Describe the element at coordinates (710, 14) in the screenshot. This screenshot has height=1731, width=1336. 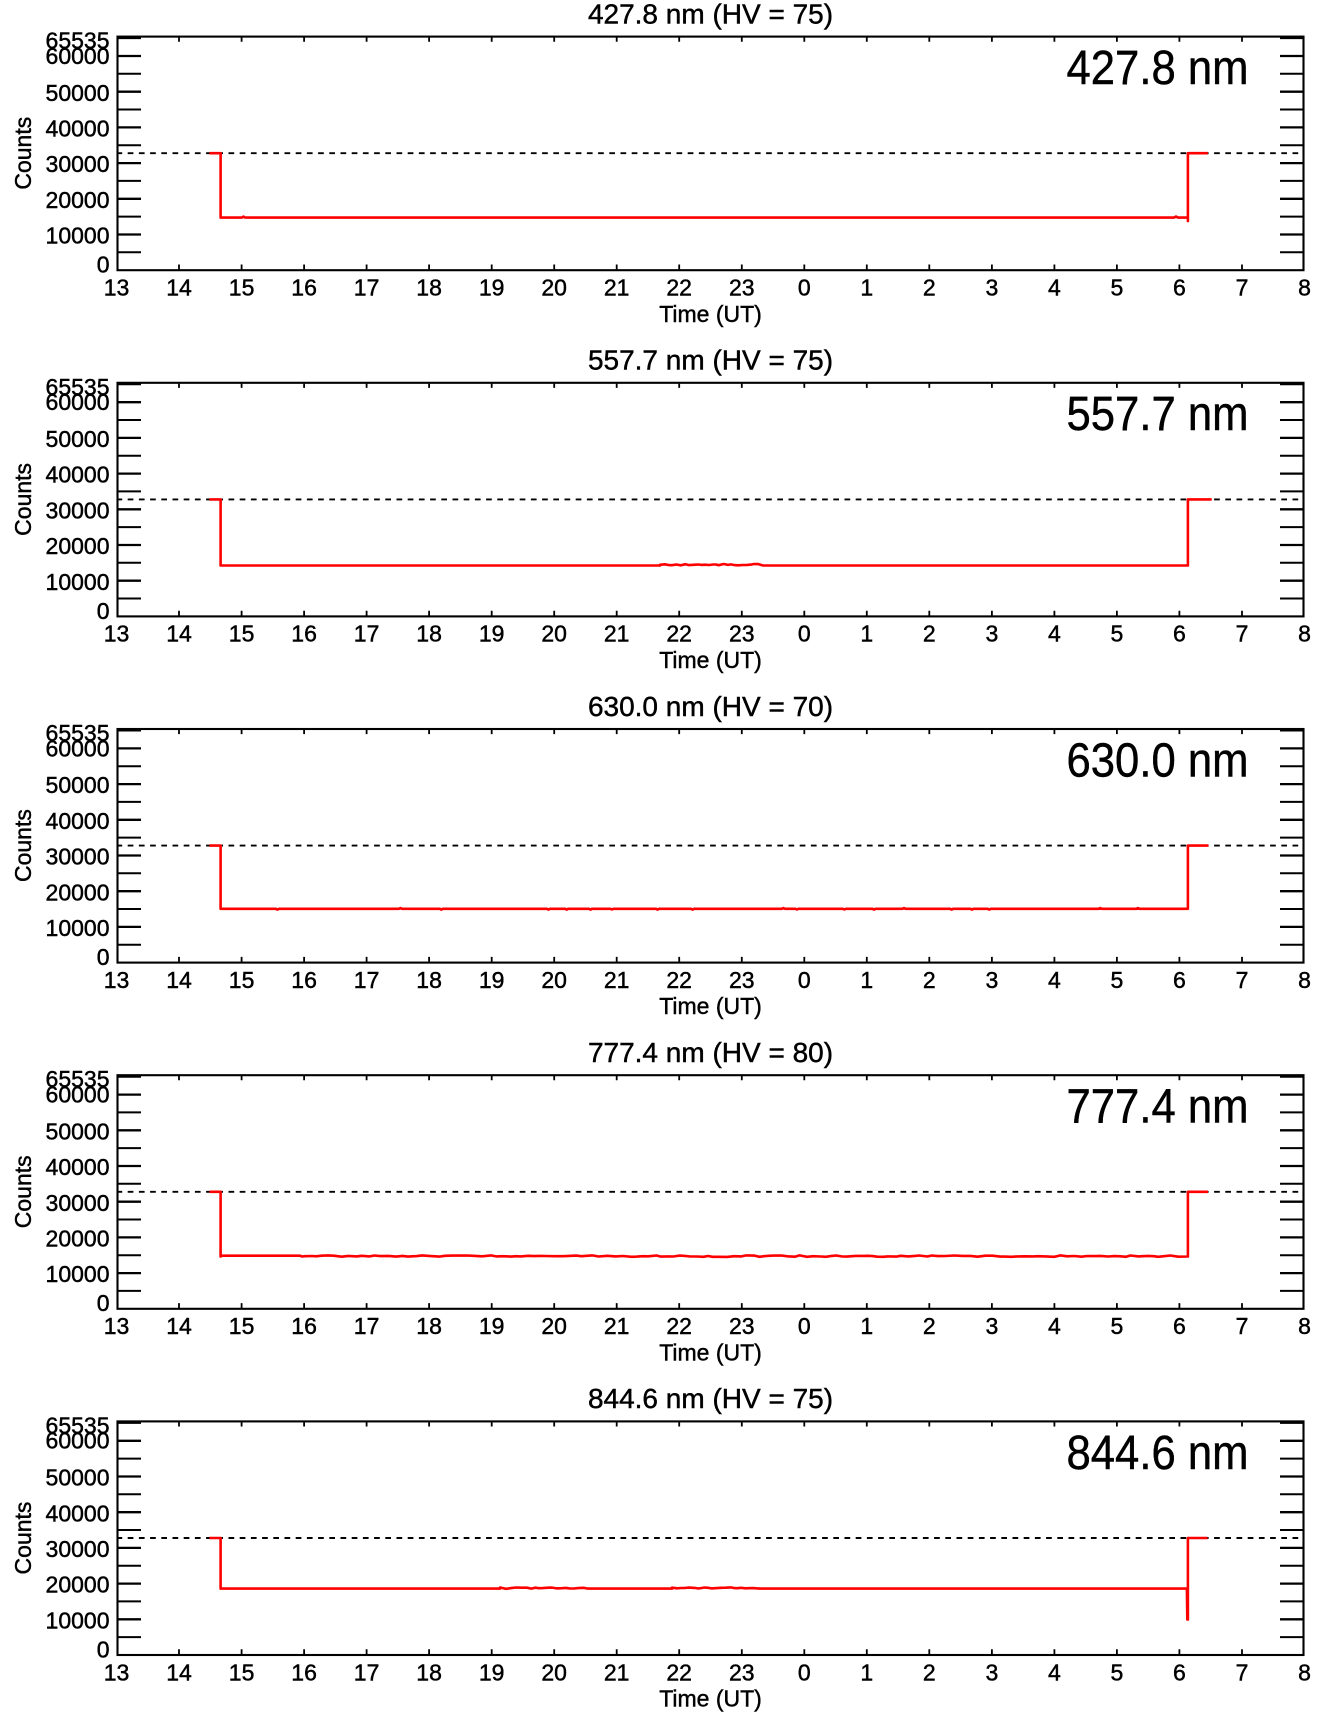
I see `svg-text: 427.8 nm (HV = 75)` at that location.